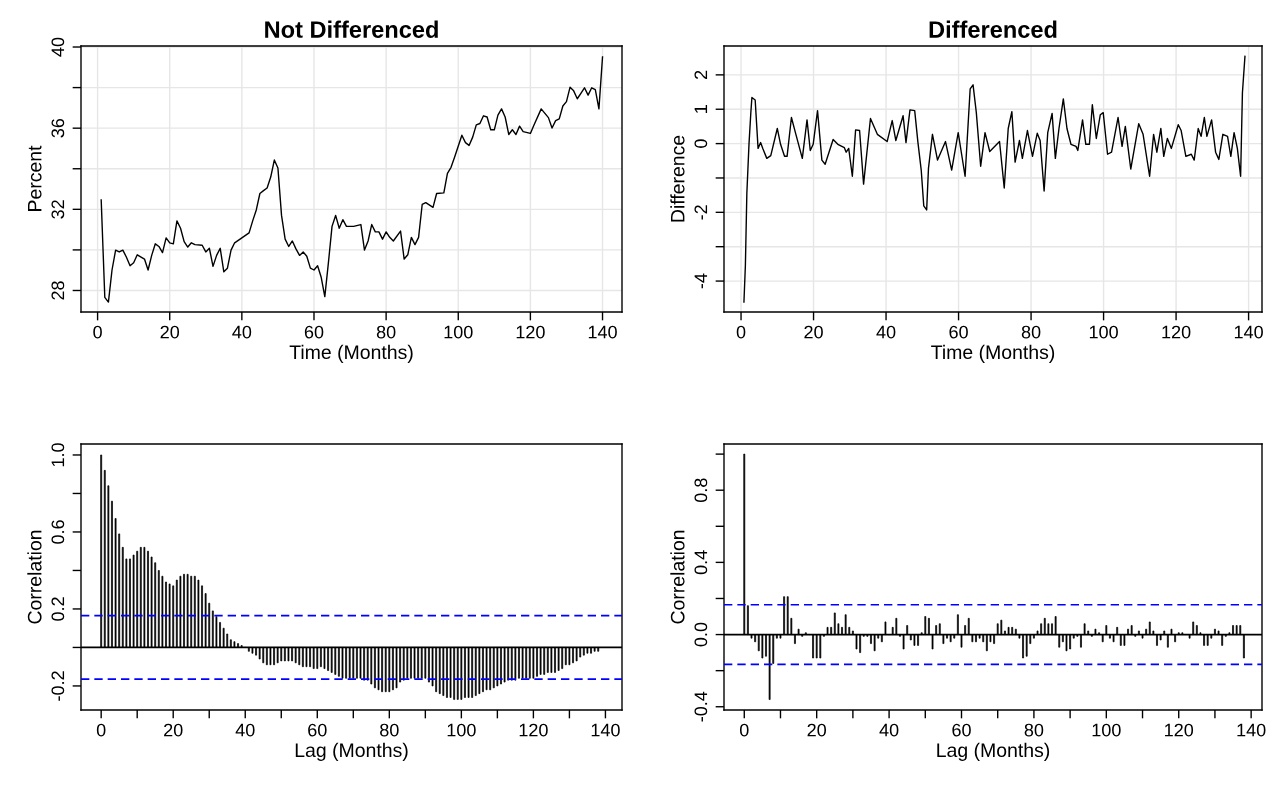  Describe the element at coordinates (701, 281) in the screenshot. I see `y-tick-label: -4` at that location.